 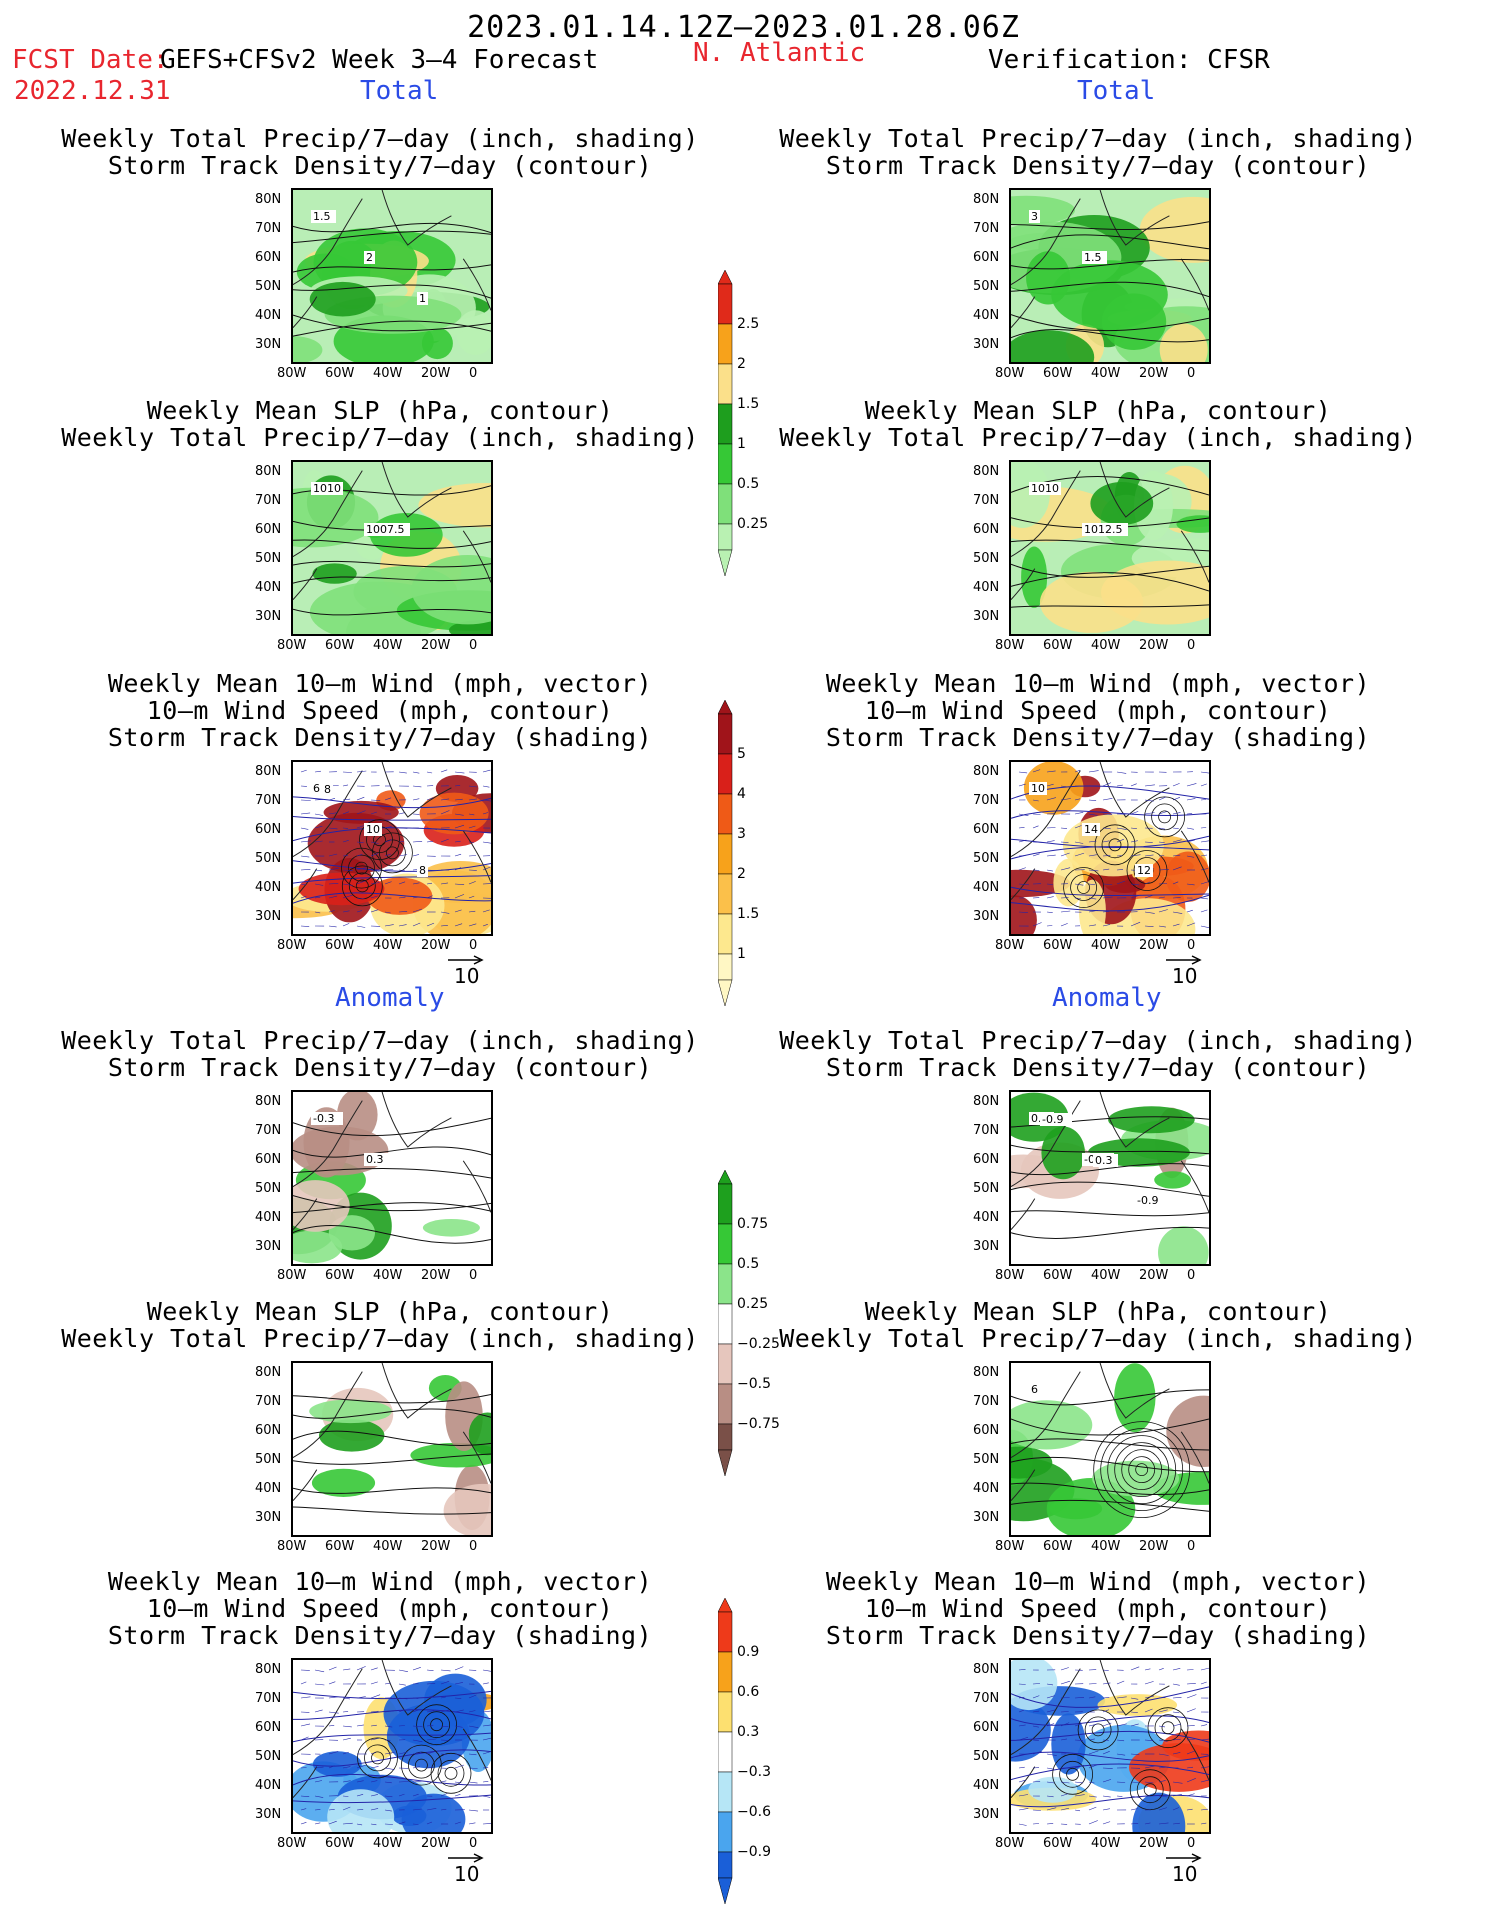 I want to click on lon-tick-label: 0, so click(x=473, y=645).